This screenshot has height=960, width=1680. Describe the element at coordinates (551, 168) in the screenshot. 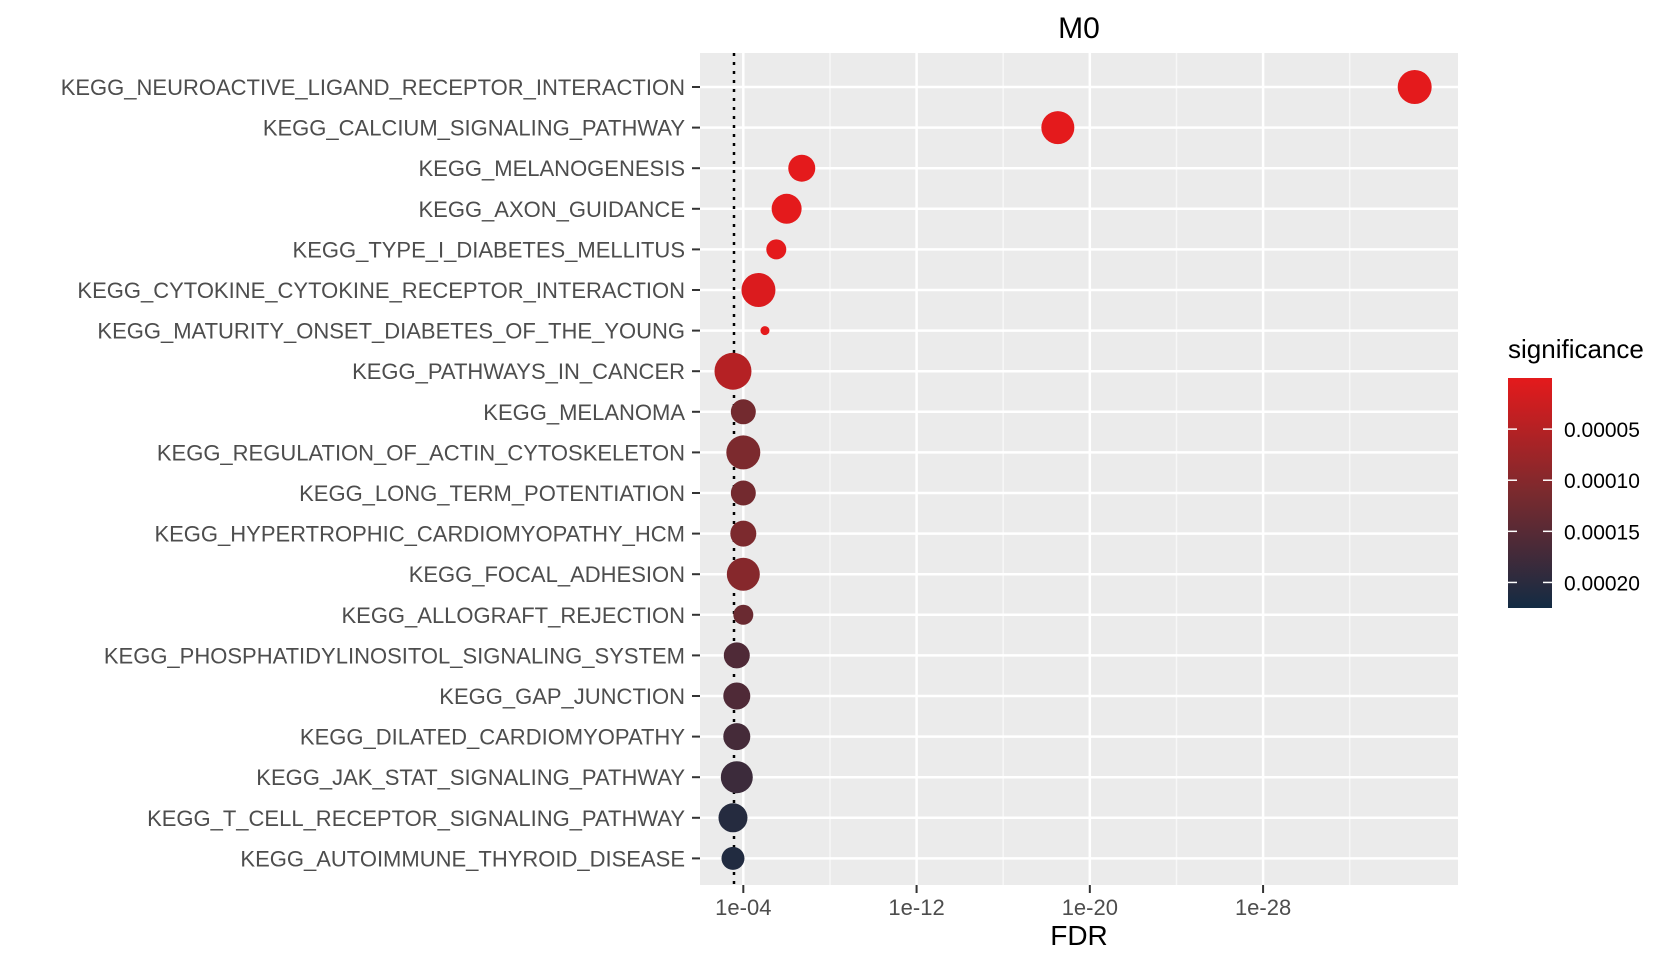

I see `y-tick-label: KEGG_MELANOGENESIS` at that location.